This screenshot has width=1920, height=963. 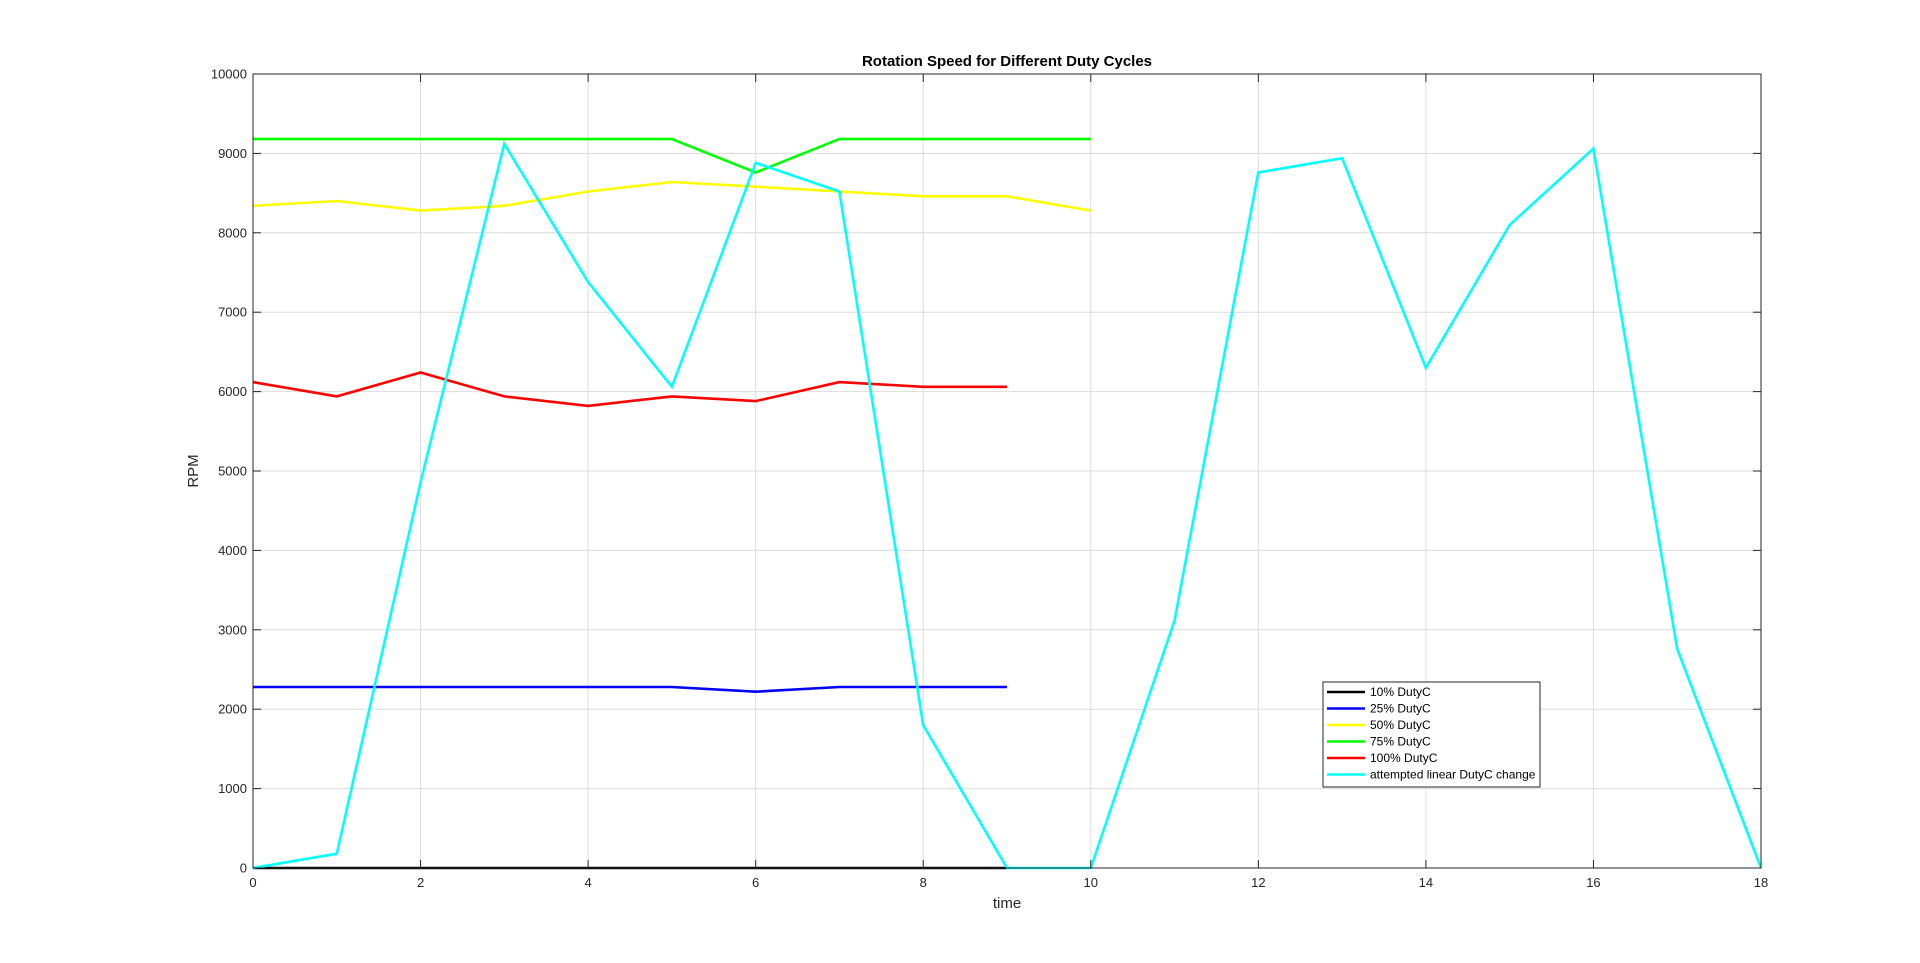 What do you see at coordinates (1400, 709) in the screenshot?
I see `legend-entry-1: 25% DutyC` at bounding box center [1400, 709].